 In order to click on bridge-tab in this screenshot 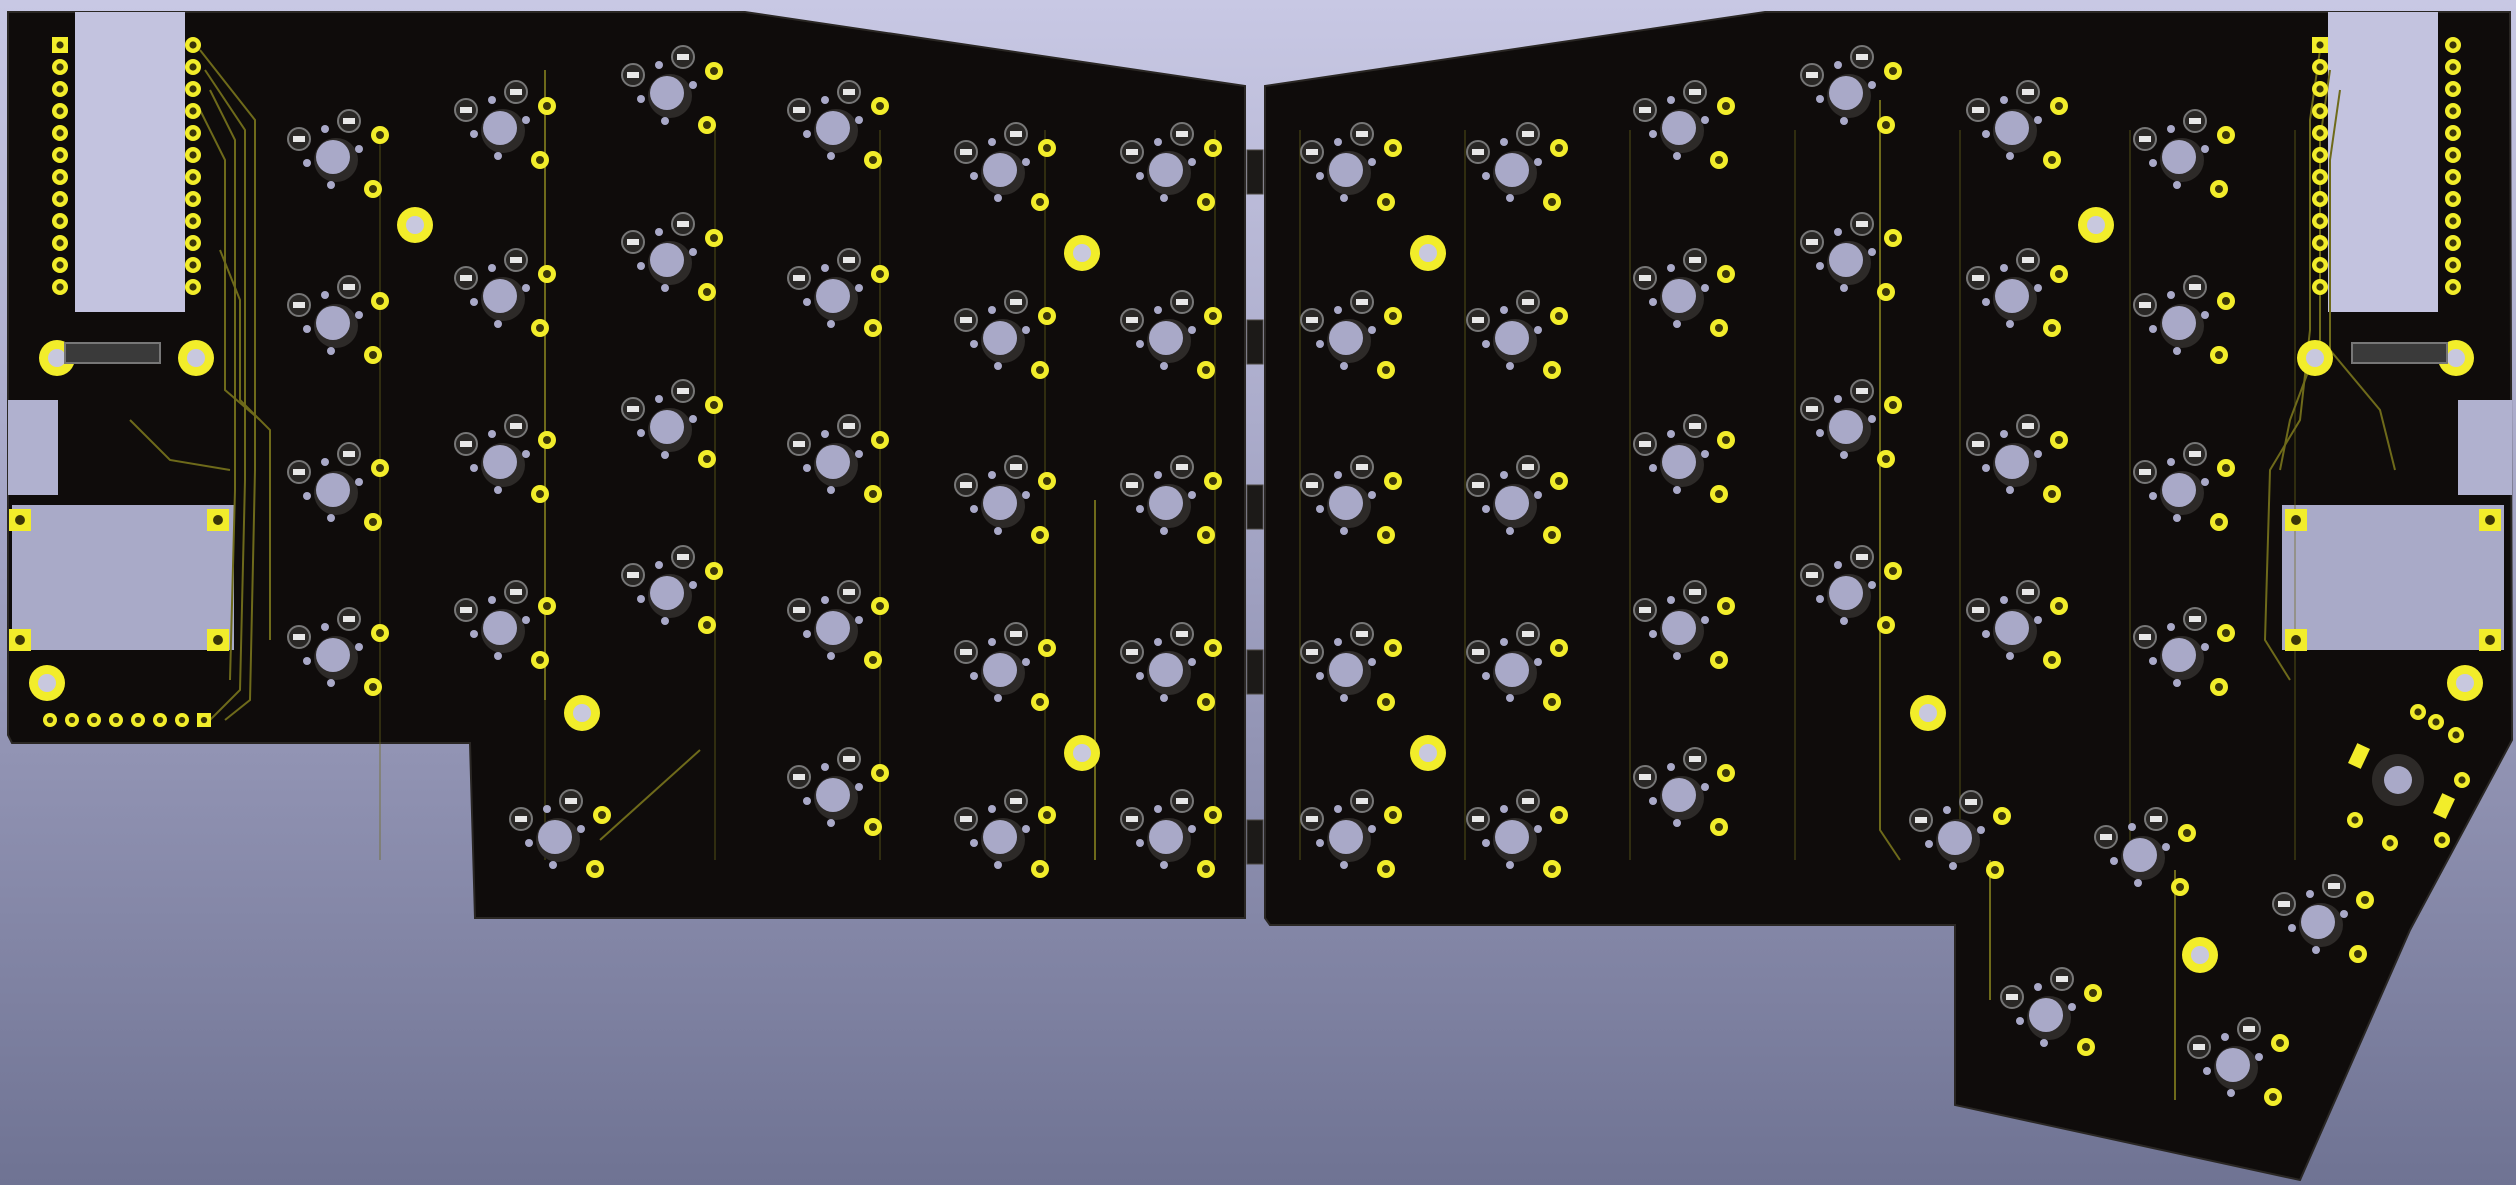, I will do `click(1255, 842)`.